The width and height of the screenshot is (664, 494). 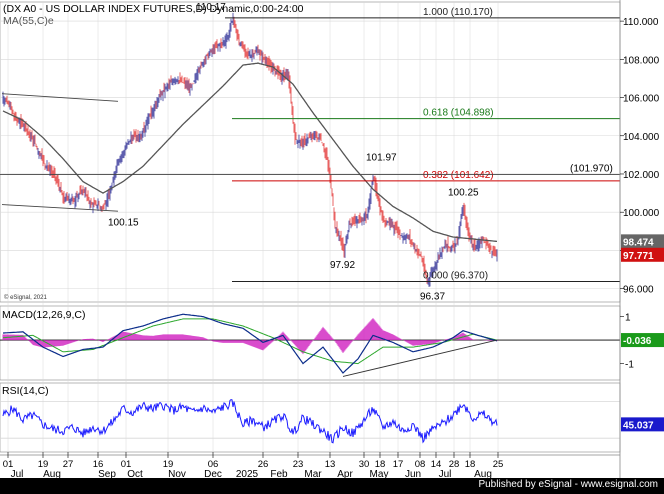 I want to click on price-tick-label: 110.000, so click(x=641, y=22).